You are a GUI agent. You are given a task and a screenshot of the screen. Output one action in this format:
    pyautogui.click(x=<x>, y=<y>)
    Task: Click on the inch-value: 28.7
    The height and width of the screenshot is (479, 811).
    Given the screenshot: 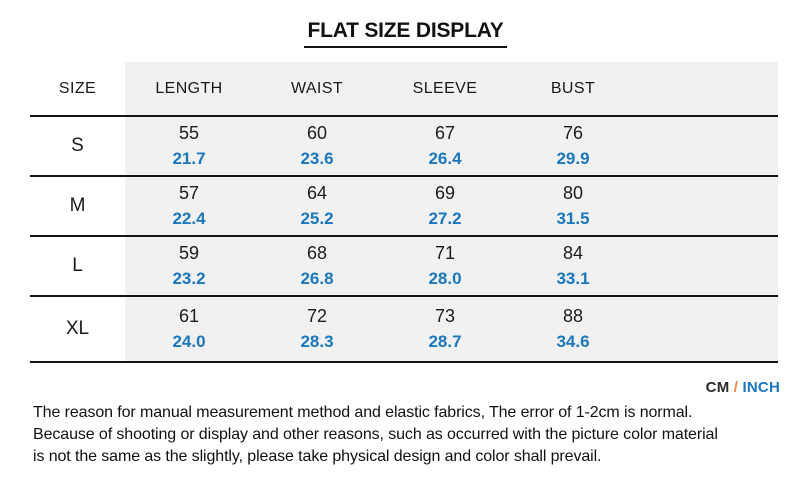 What is the action you would take?
    pyautogui.click(x=445, y=341)
    